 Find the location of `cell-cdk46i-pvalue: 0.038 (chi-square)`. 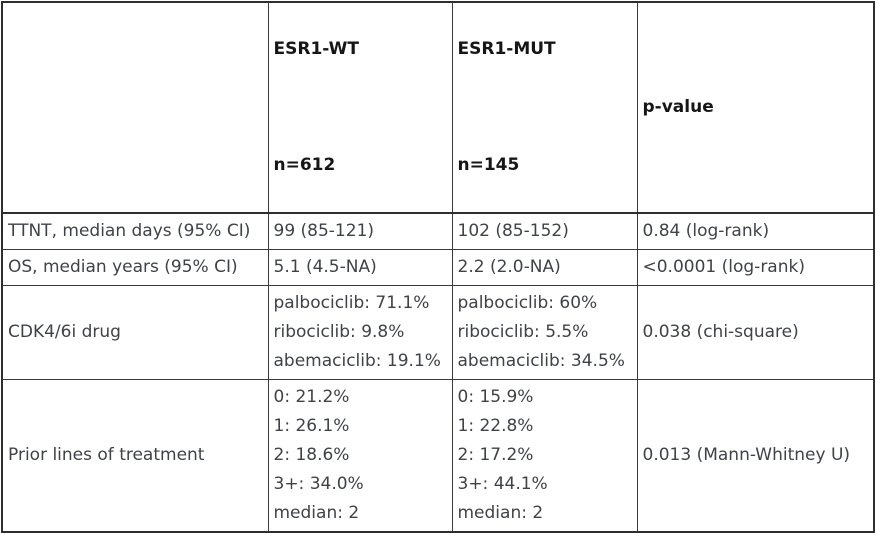

cell-cdk46i-pvalue: 0.038 (chi-square) is located at coordinates (755, 332).